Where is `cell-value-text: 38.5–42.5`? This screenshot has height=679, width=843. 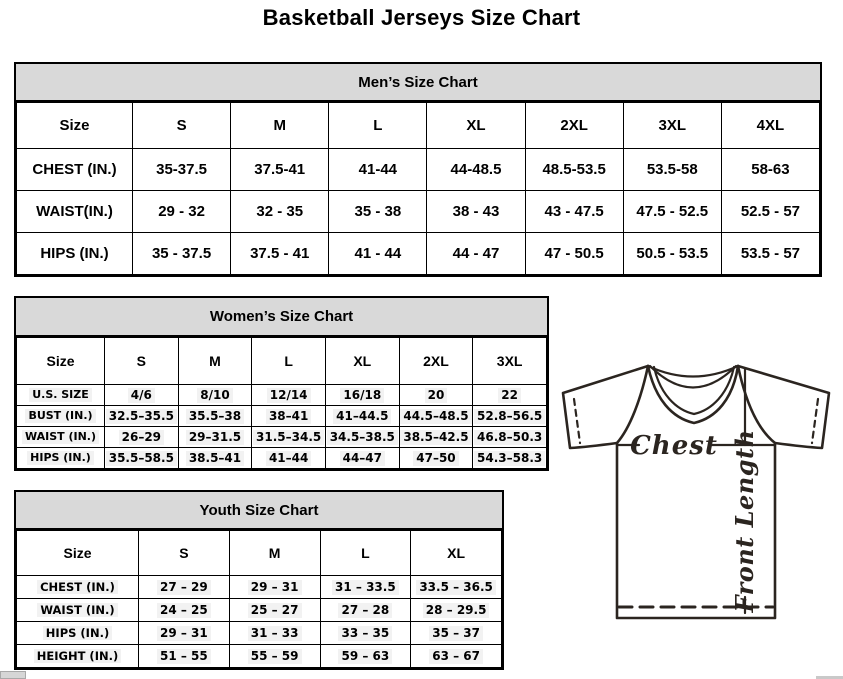
cell-value-text: 38.5–42.5 is located at coordinates (436, 437).